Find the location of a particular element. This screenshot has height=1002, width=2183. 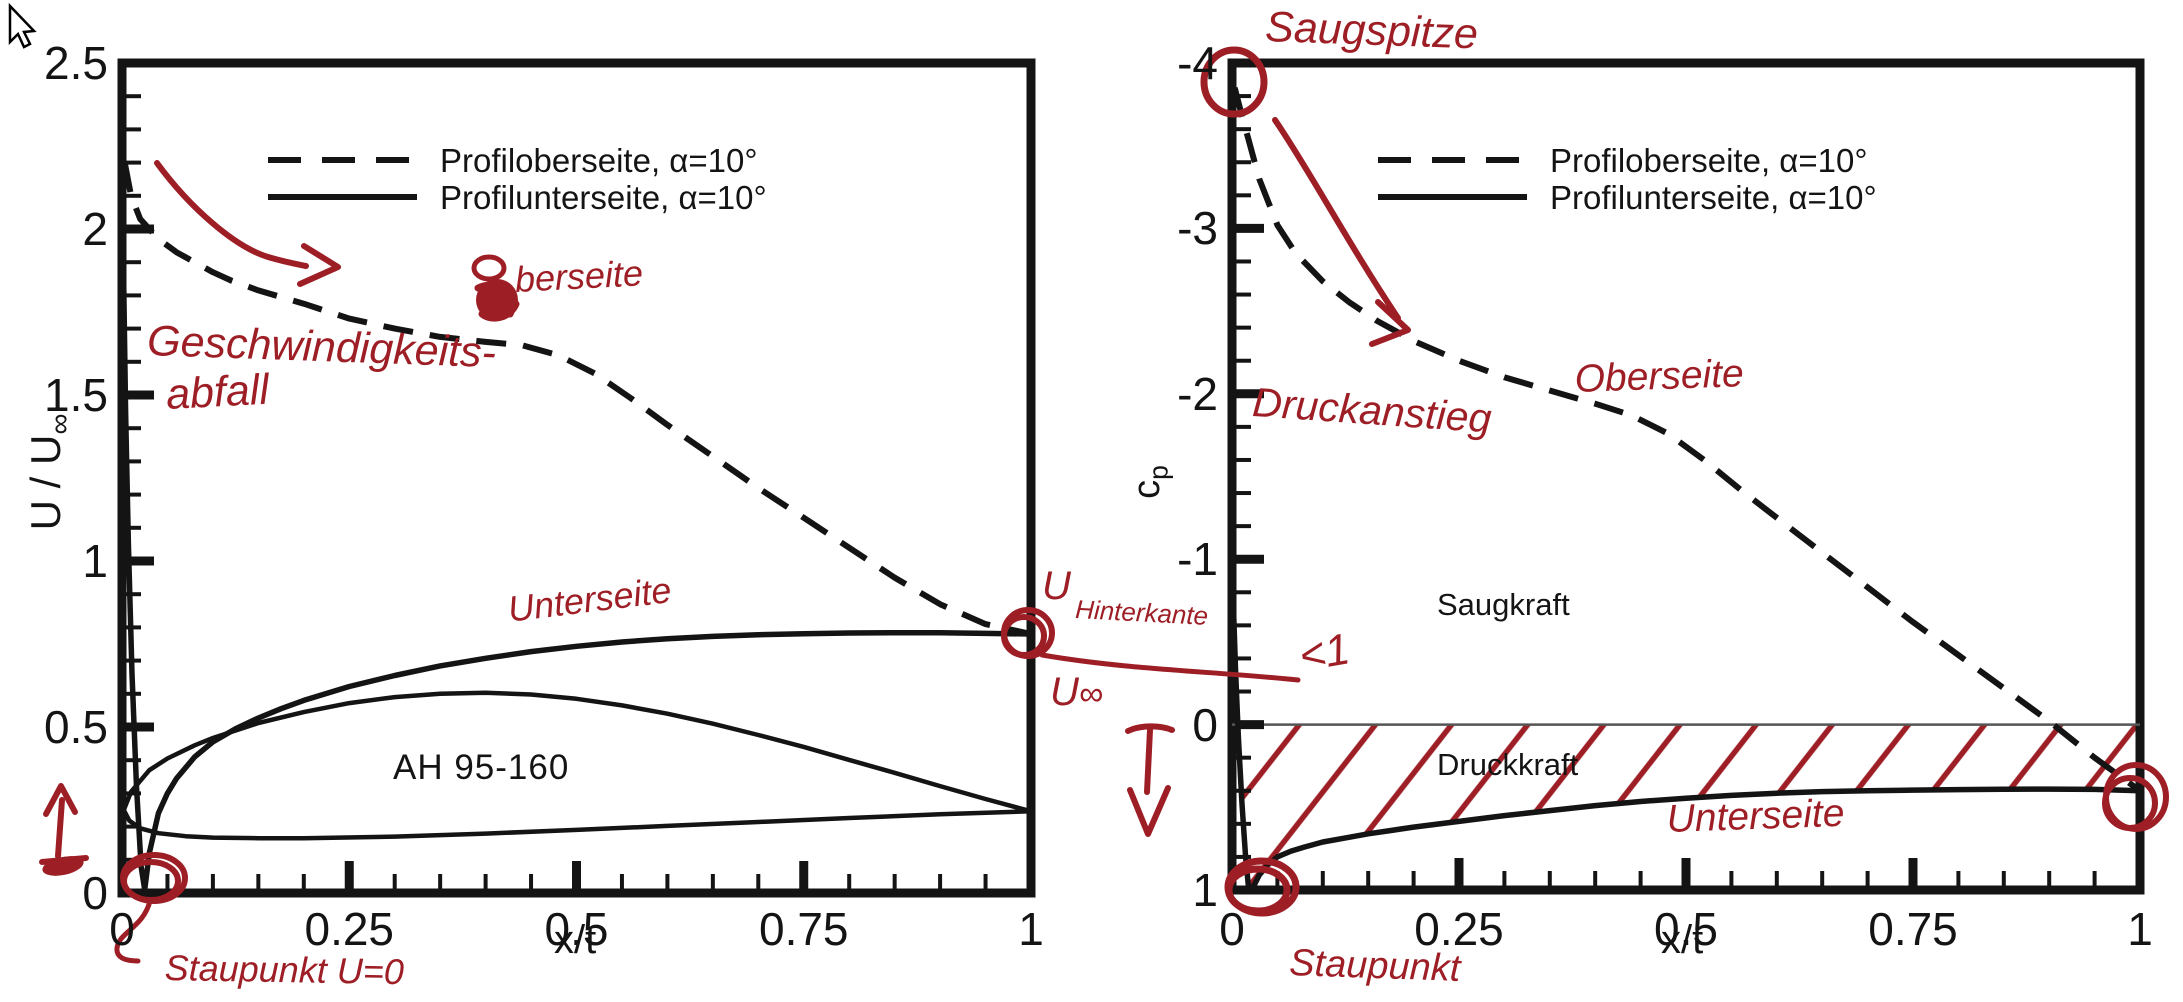

note-unterseite-right: Unterseite is located at coordinates (1755, 816).